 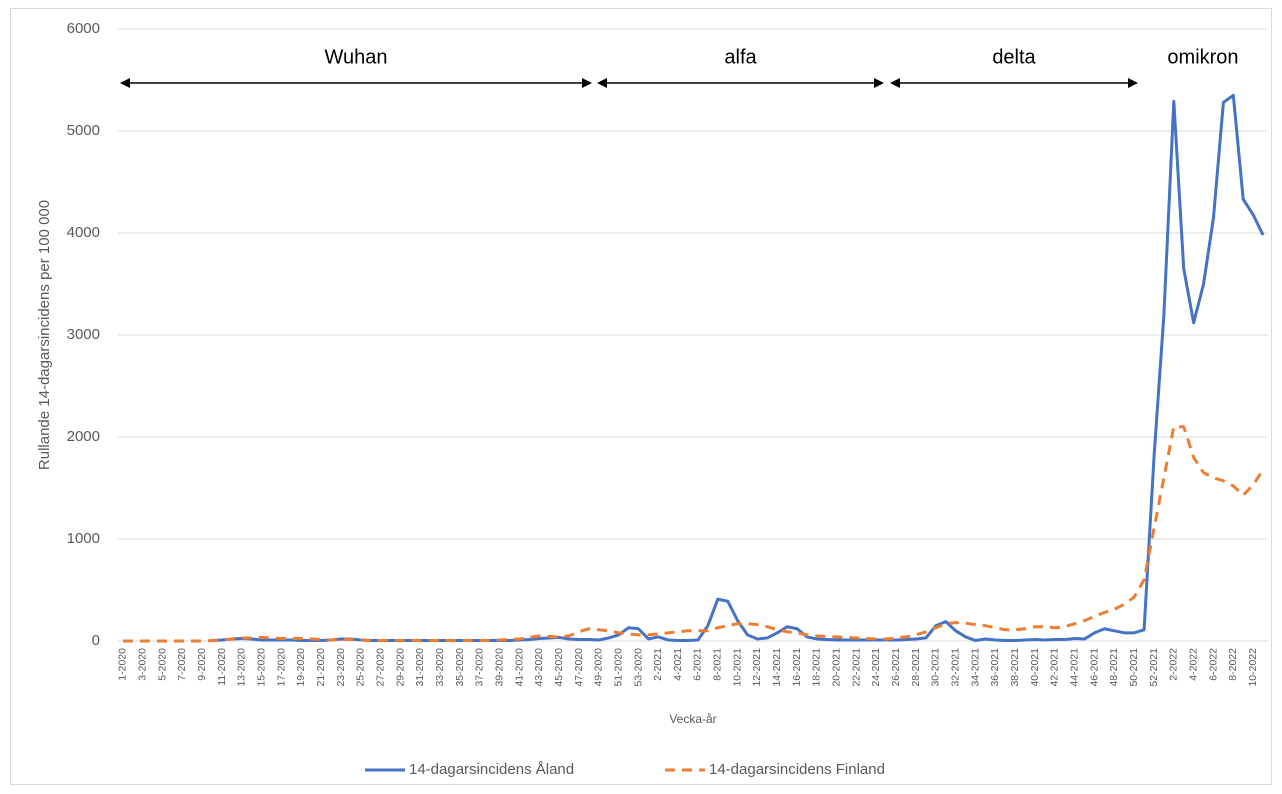 I want to click on y-tick-label: 5000, so click(x=83, y=130).